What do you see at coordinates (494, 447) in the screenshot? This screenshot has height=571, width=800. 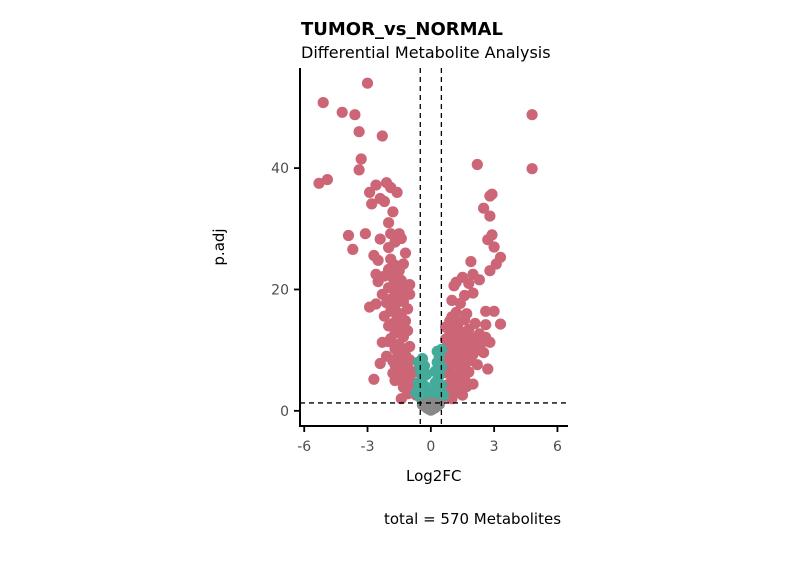 I see `x-tick-label: 3` at bounding box center [494, 447].